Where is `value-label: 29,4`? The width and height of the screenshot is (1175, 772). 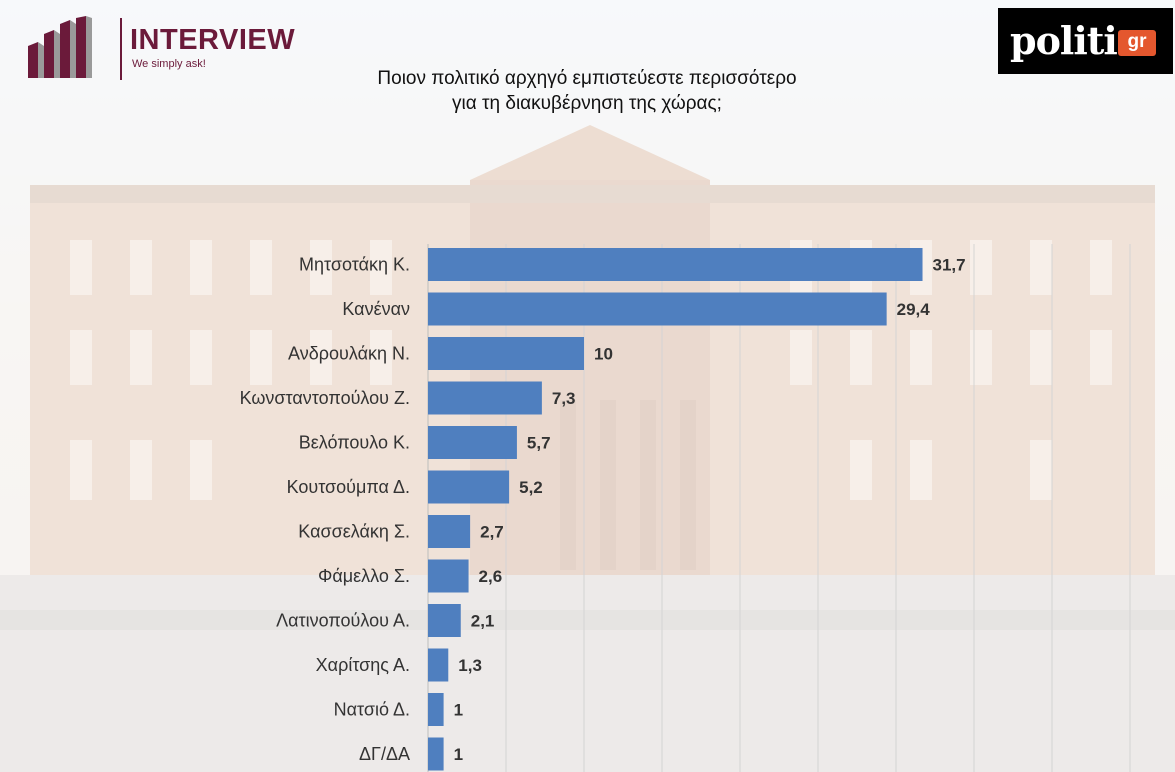
value-label: 29,4 is located at coordinates (914, 309).